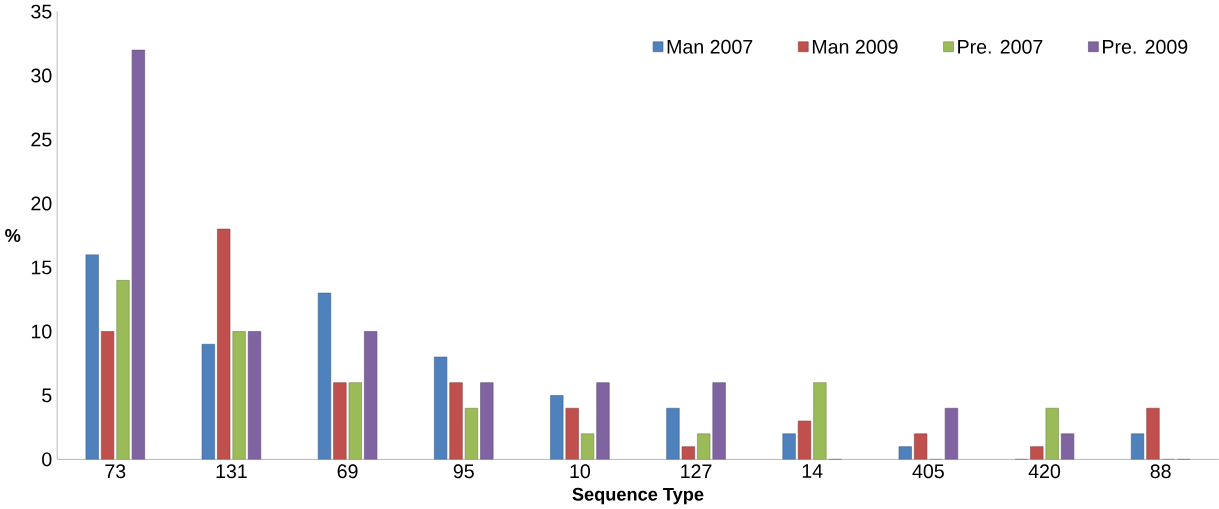  Describe the element at coordinates (47, 459) in the screenshot. I see `y-tick-label: 0` at that location.